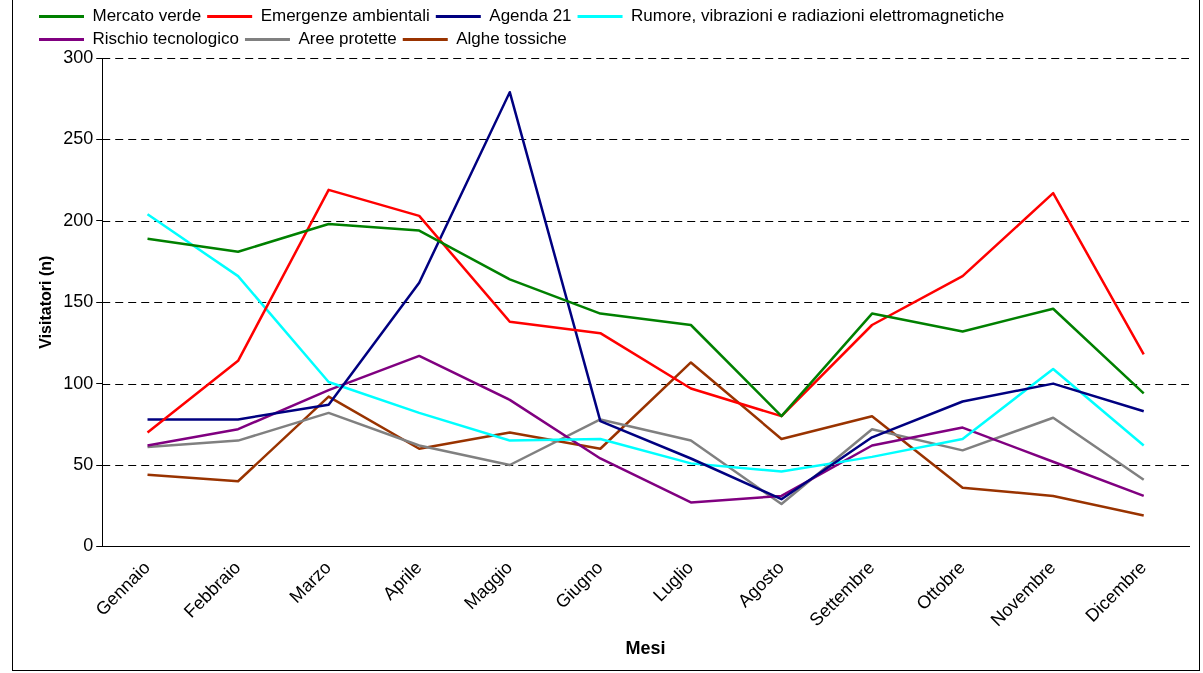 The height and width of the screenshot is (673, 1203). What do you see at coordinates (88, 545) in the screenshot?
I see `y-tick-label: 0` at bounding box center [88, 545].